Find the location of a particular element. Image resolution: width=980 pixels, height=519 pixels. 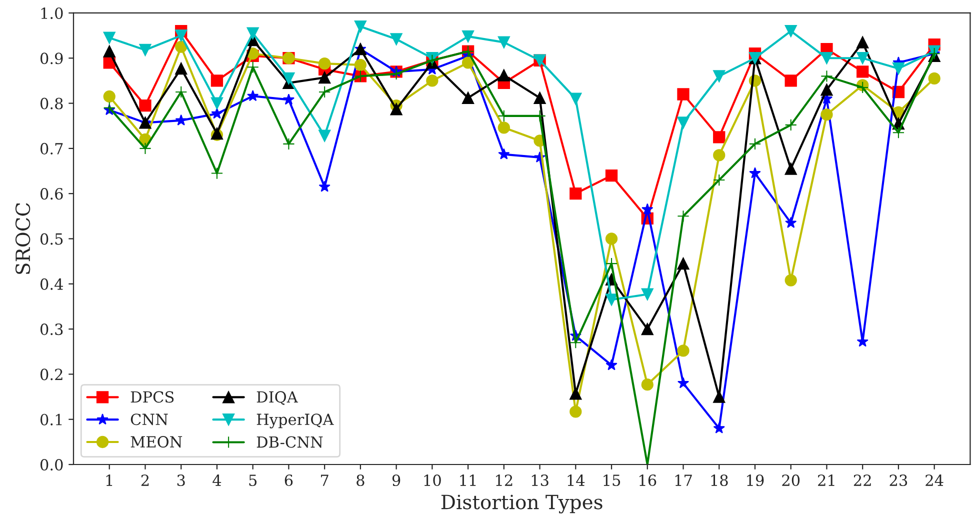

x-tick-label: 12 is located at coordinates (504, 480).